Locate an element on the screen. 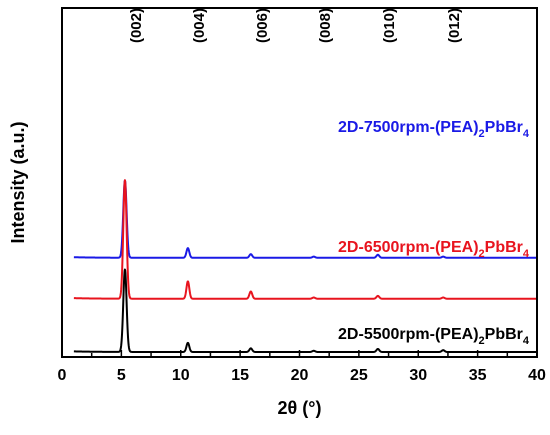 The image size is (550, 435). peak-label: (012) is located at coordinates (454, 25).